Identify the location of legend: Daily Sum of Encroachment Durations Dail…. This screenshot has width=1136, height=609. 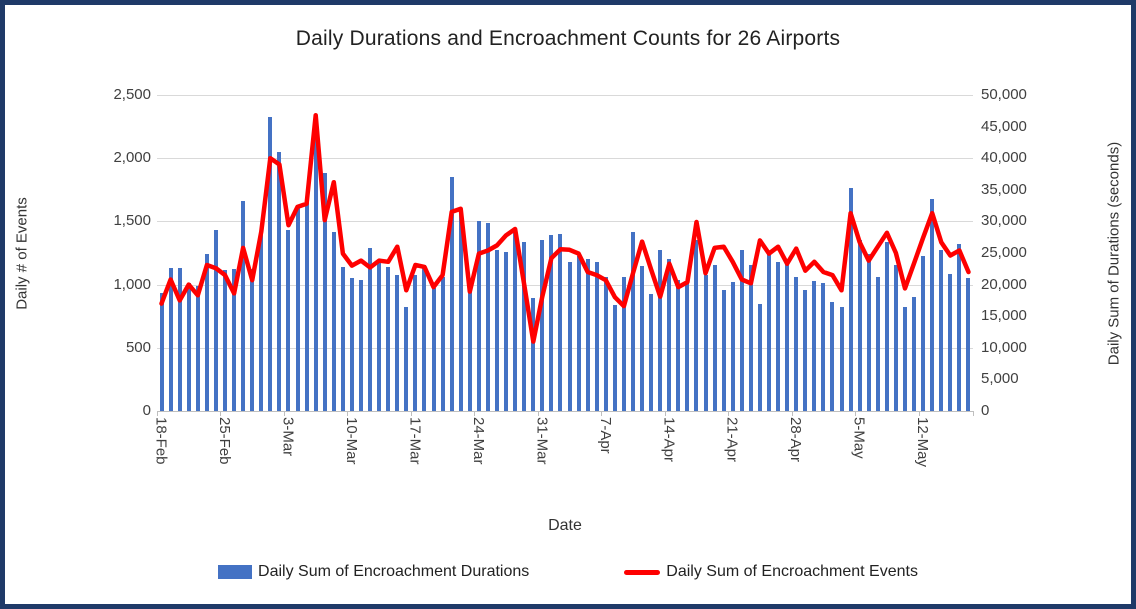
(568, 572).